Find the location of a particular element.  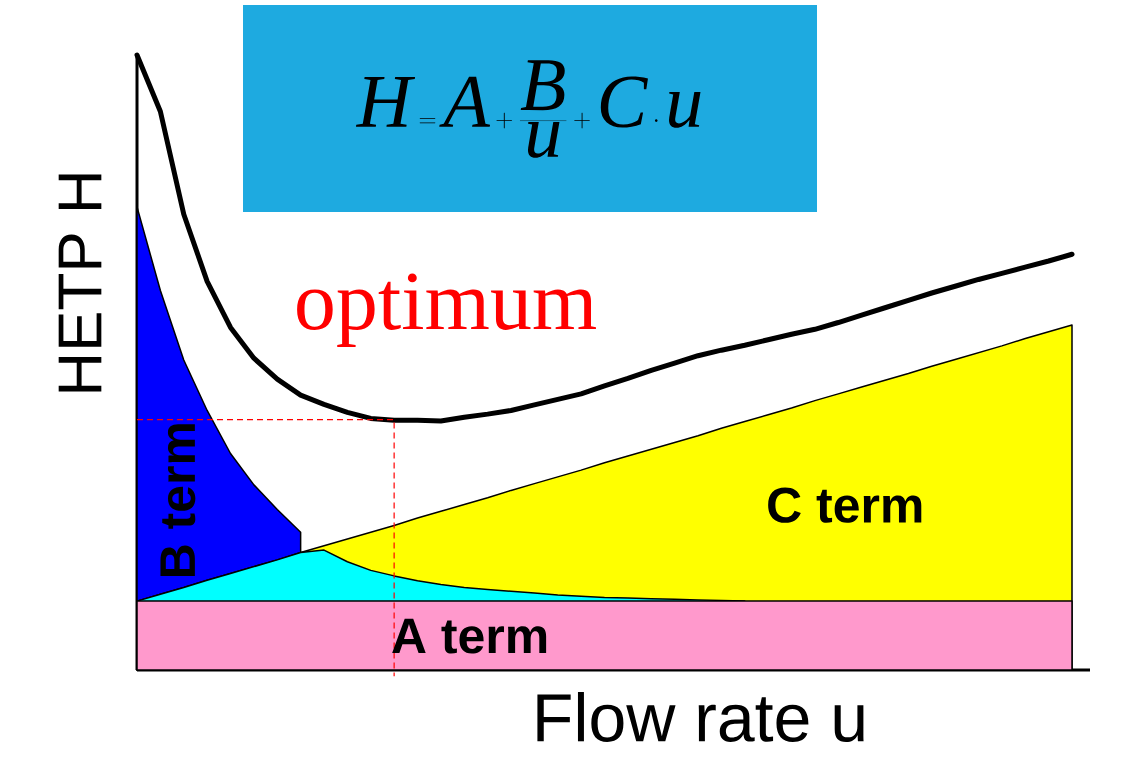

x-axis-title: Flow rate u is located at coordinates (700, 717).